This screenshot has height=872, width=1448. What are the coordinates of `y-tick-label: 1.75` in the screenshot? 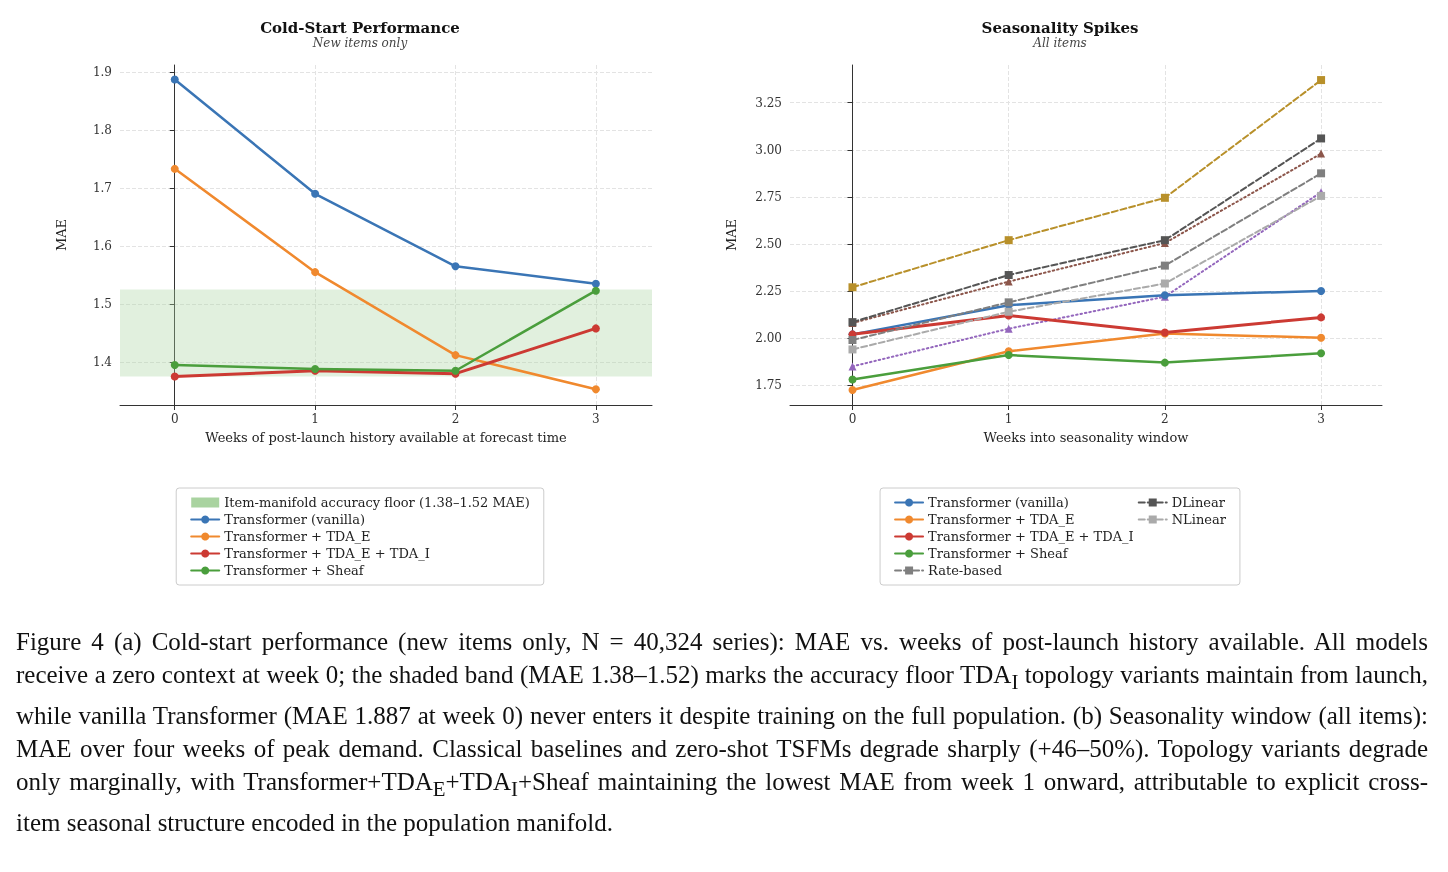 It's located at (768, 385).